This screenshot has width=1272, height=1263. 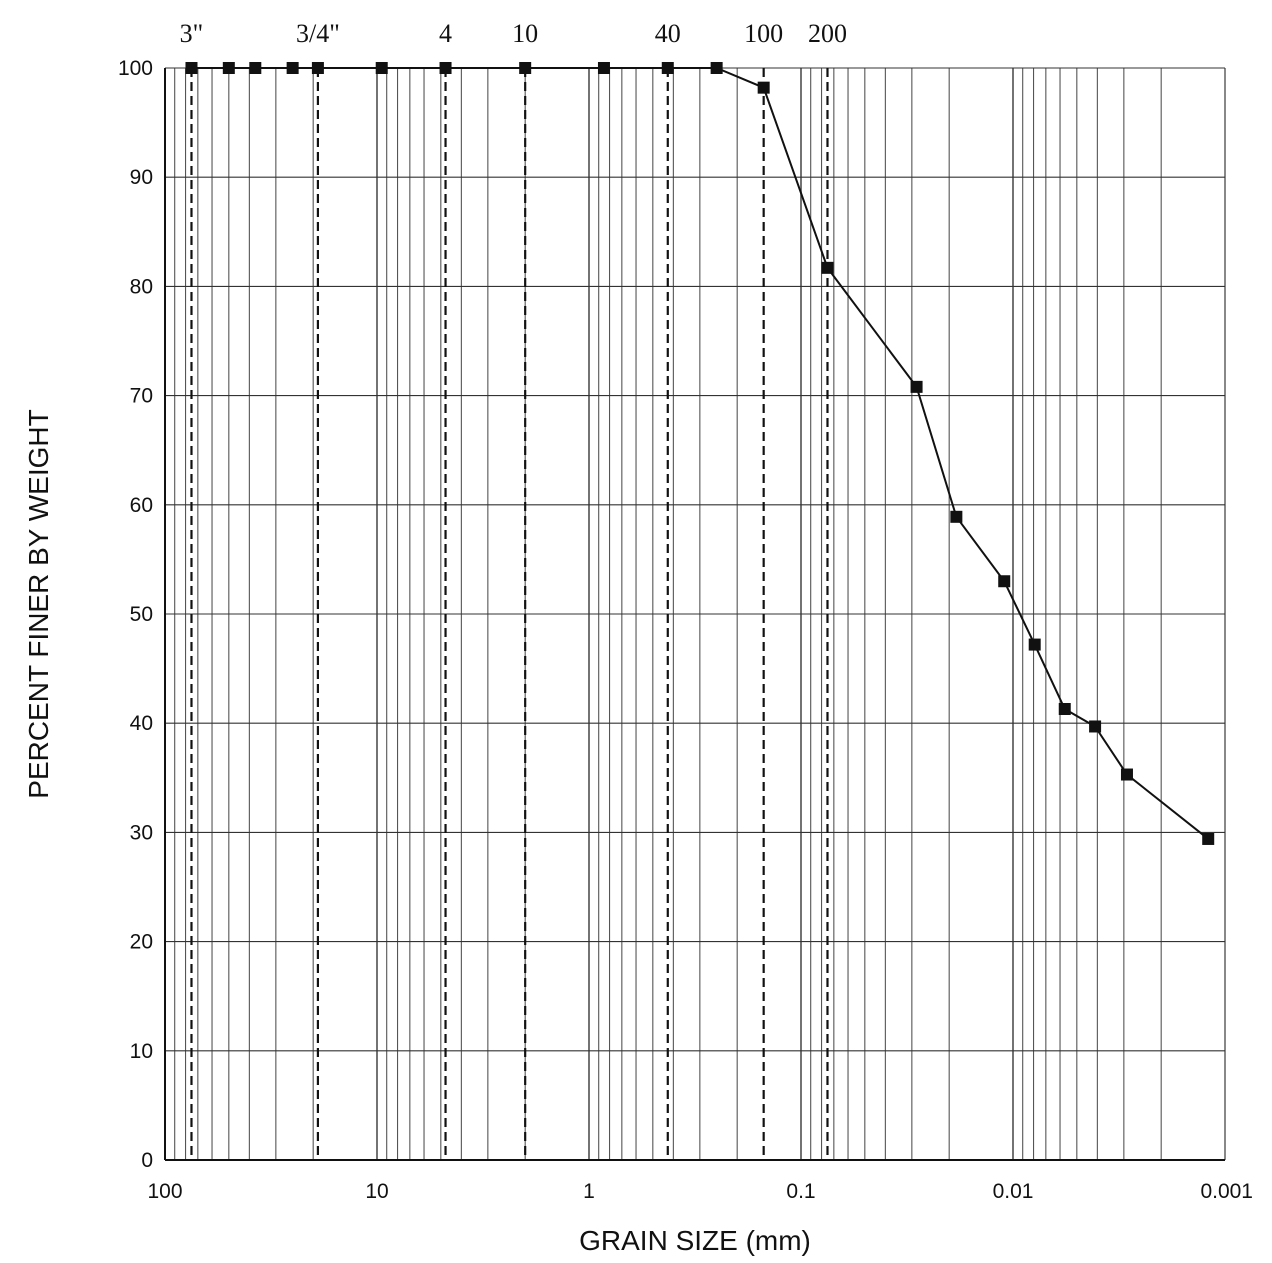 I want to click on sieve-label: 4, so click(x=445, y=33).